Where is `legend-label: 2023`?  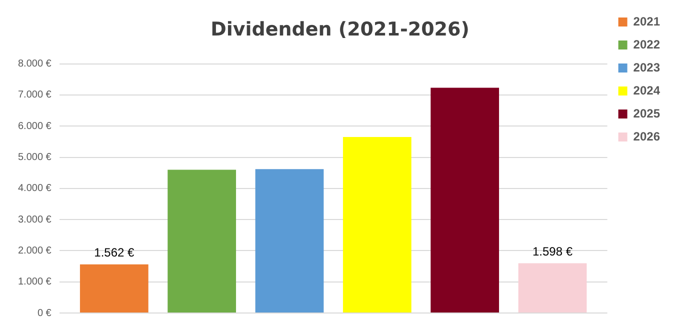
legend-label: 2023 is located at coordinates (646, 67).